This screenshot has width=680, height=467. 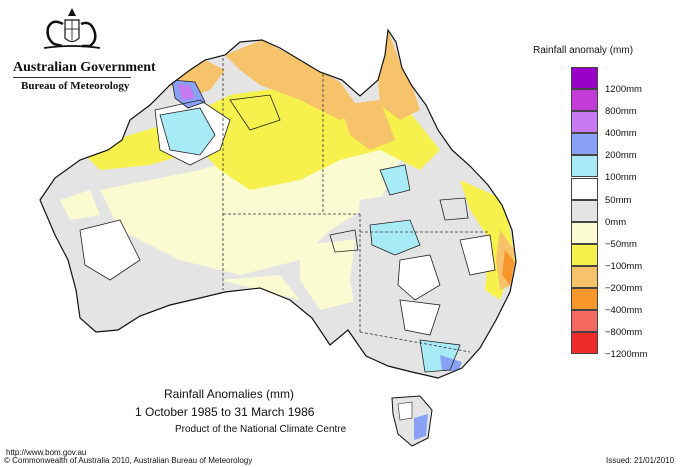 I want to click on bureau-title: Bureau of Meteorology, so click(x=75, y=86).